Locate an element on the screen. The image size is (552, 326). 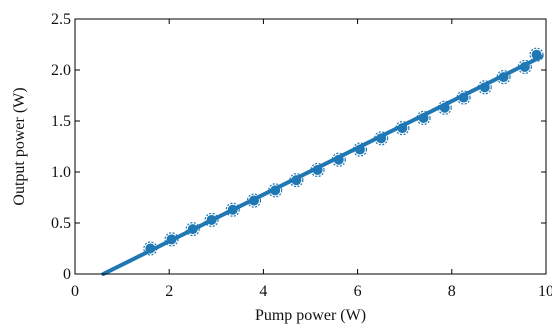
x-tick-label: 0 is located at coordinates (75, 291).